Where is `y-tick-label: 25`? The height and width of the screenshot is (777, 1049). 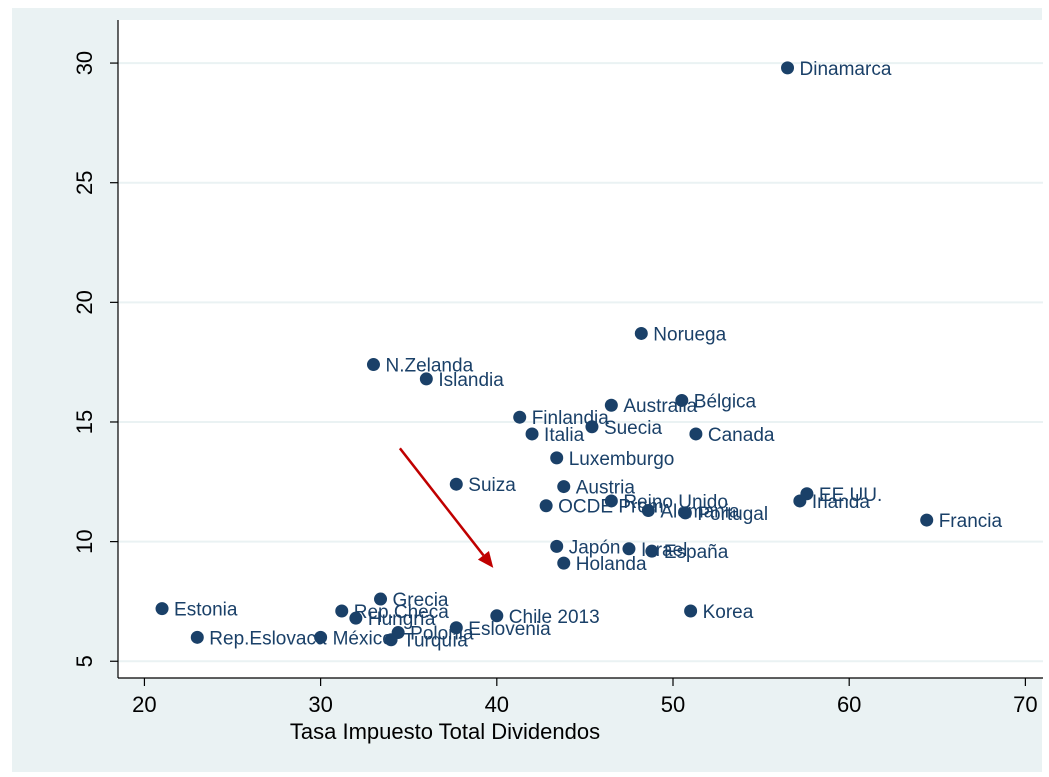
y-tick-label: 25 is located at coordinates (84, 182).